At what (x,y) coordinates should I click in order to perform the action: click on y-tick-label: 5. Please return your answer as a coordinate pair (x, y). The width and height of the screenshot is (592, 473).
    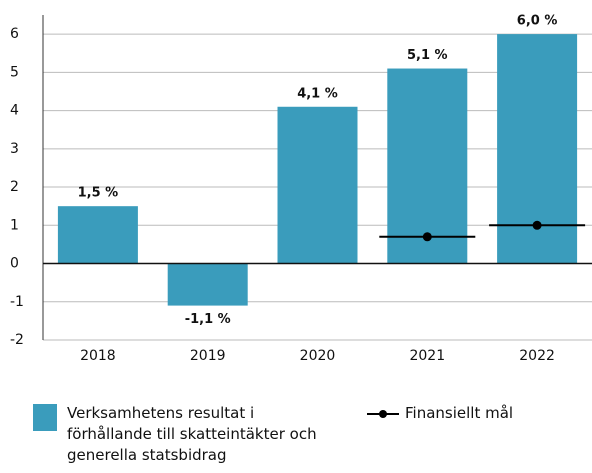
    Looking at the image, I should click on (14, 72).